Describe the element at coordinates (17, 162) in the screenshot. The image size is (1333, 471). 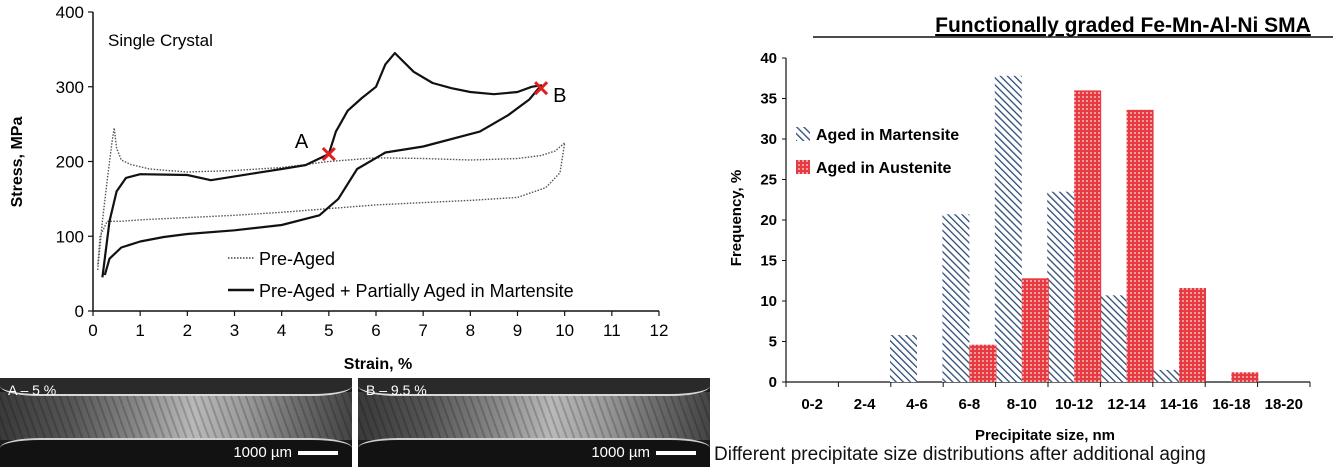
I see `stress-chart-ylabel: Stress, MPa` at that location.